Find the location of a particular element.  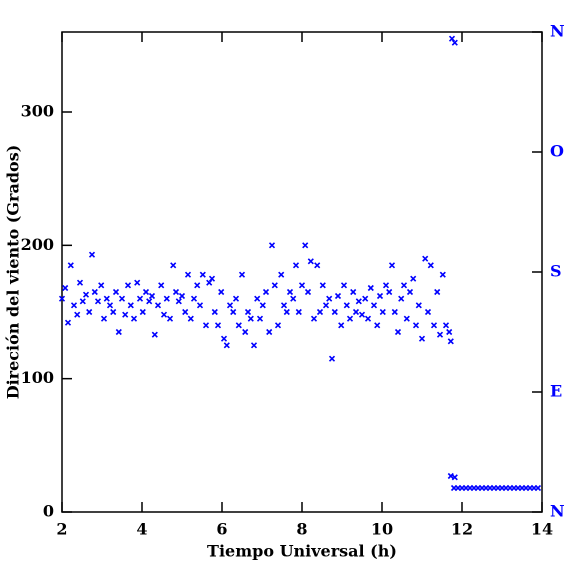

y2-tick-label: S is located at coordinates (556, 271).